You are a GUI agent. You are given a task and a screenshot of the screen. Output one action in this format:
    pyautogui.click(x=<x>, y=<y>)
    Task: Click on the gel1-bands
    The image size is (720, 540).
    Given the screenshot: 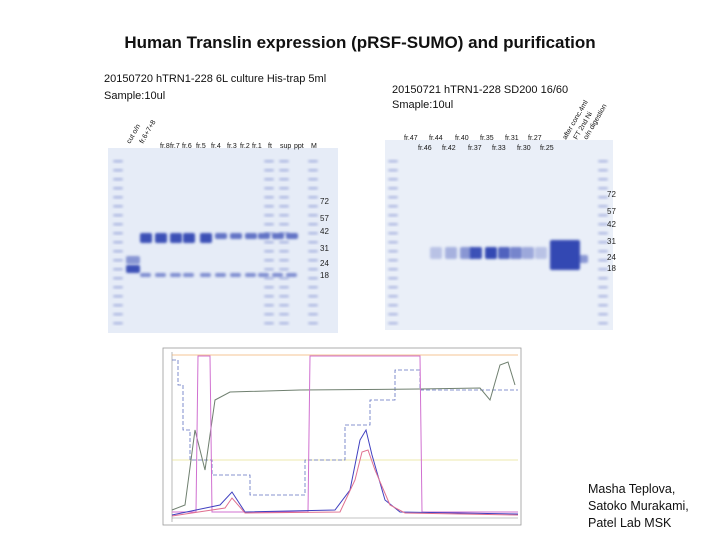 What is the action you would take?
    pyautogui.click(x=215, y=242)
    